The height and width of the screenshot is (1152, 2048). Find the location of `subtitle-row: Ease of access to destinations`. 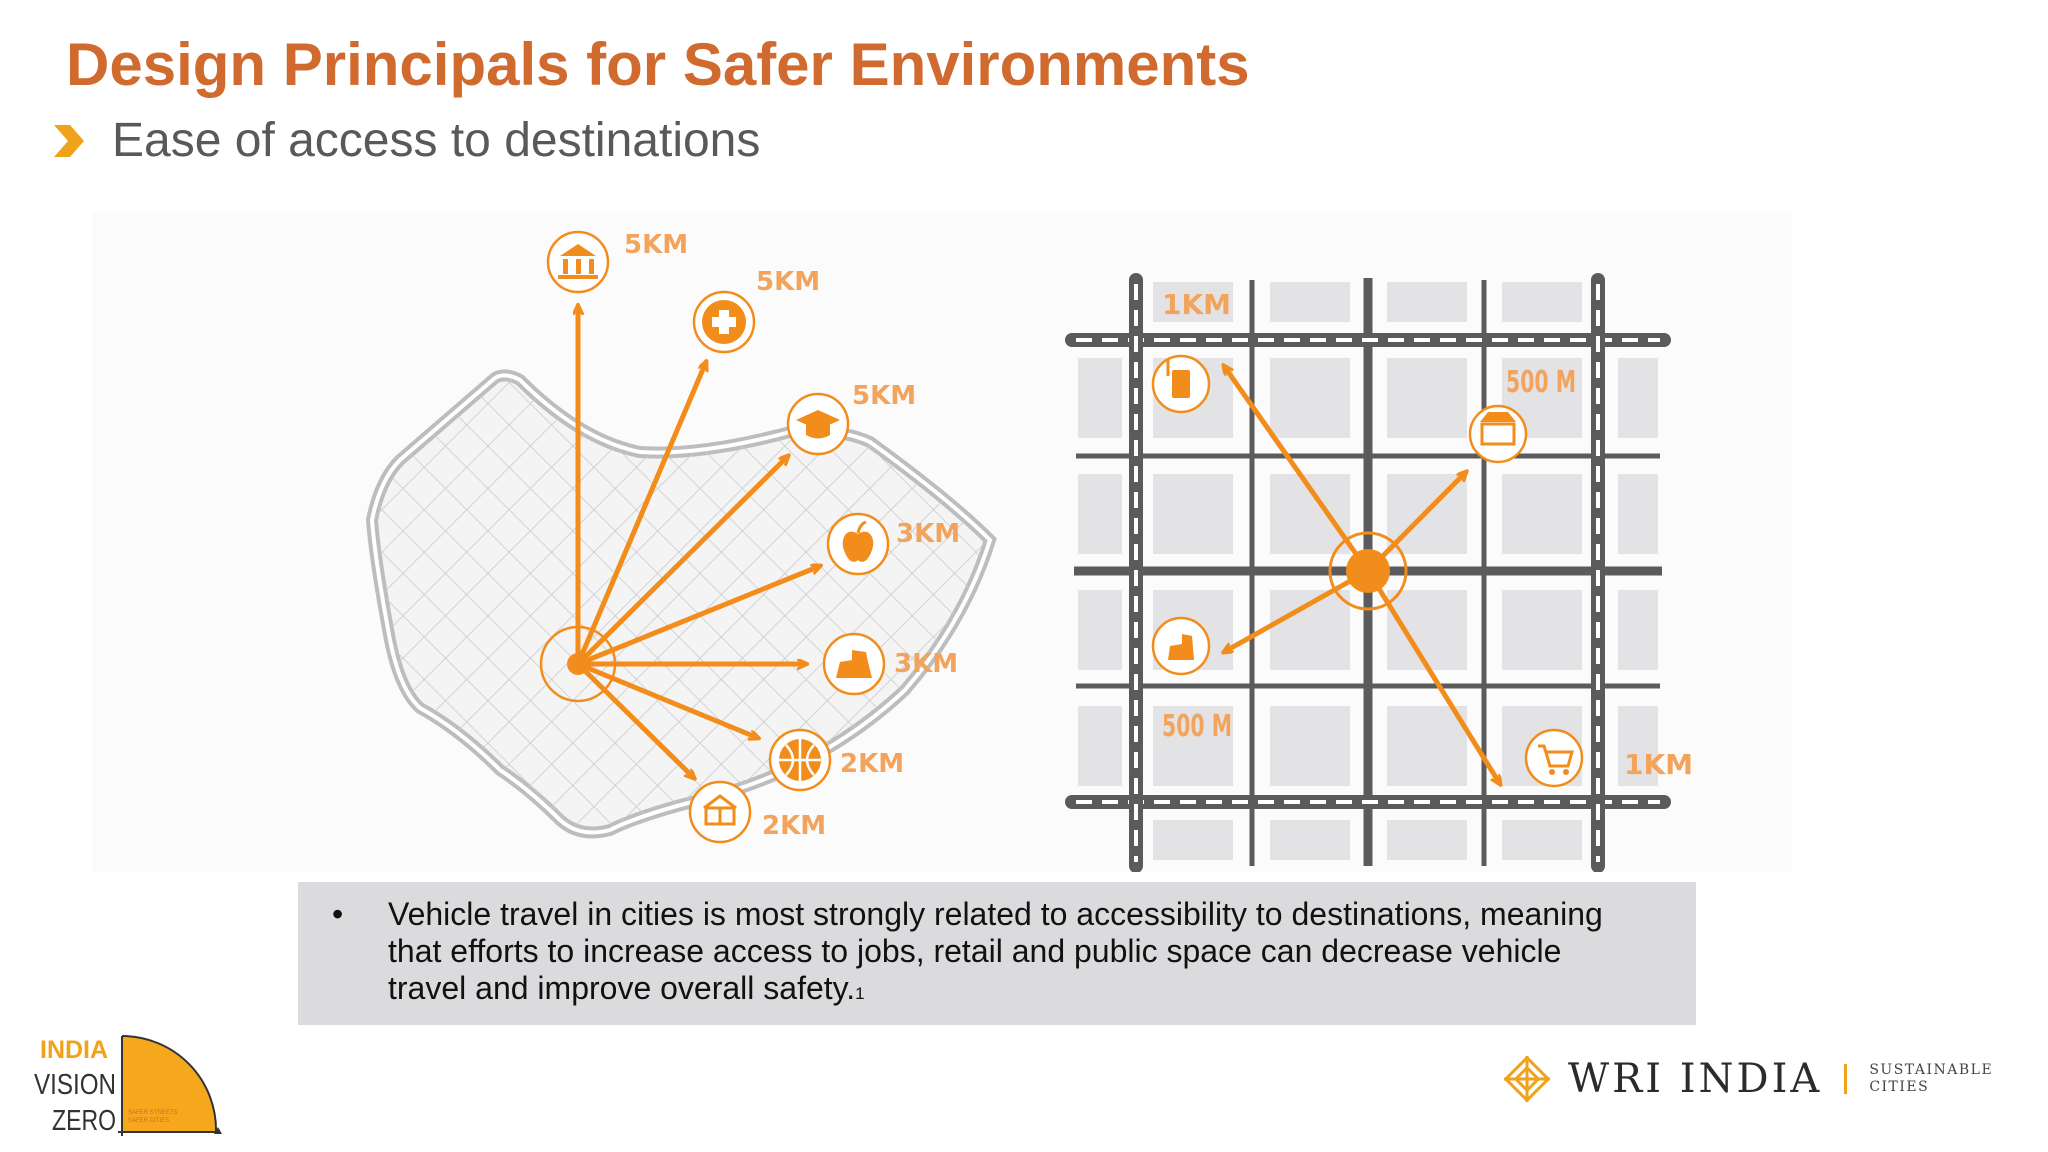

subtitle-row: Ease of access to destinations is located at coordinates (405, 140).